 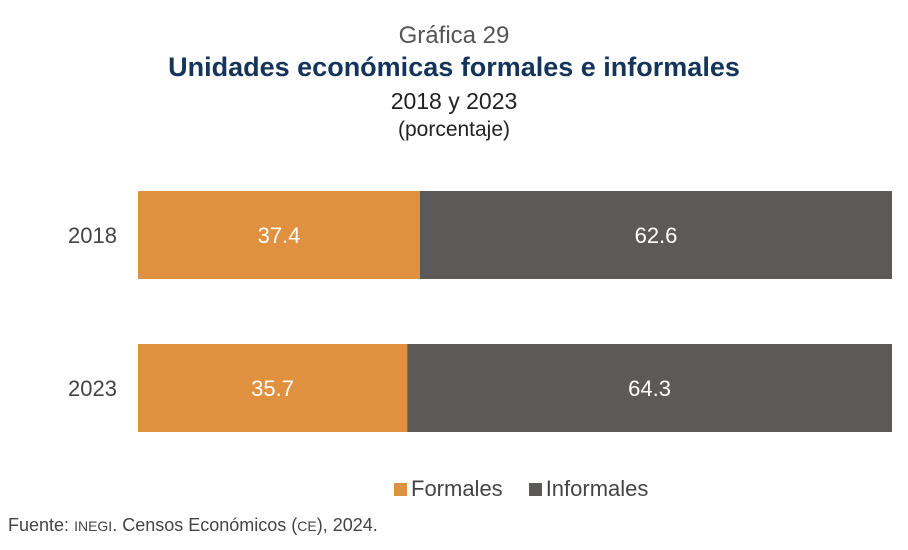 What do you see at coordinates (454, 101) in the screenshot?
I see `chart-subtitle: 2018 y 2023` at bounding box center [454, 101].